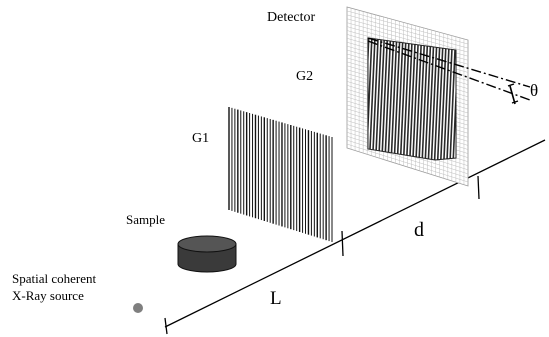  I want to click on label-source-line2: X-Ray source, so click(48, 295).